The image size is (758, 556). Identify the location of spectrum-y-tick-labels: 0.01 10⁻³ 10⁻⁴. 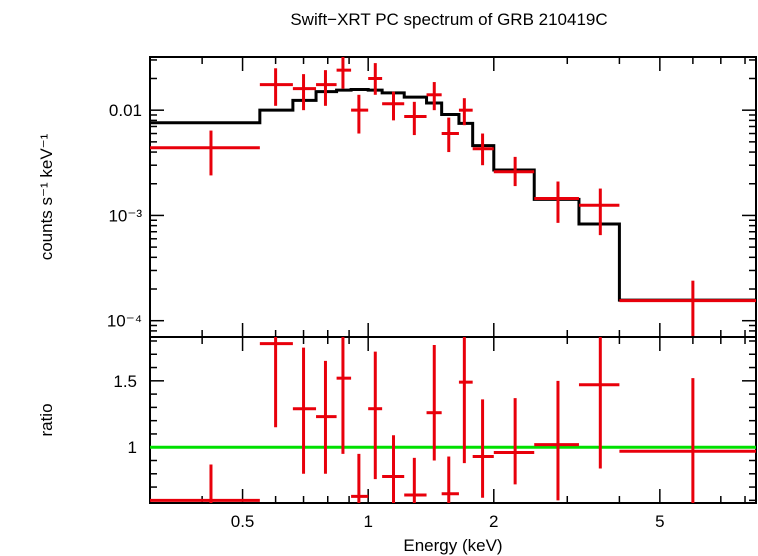
(125, 216).